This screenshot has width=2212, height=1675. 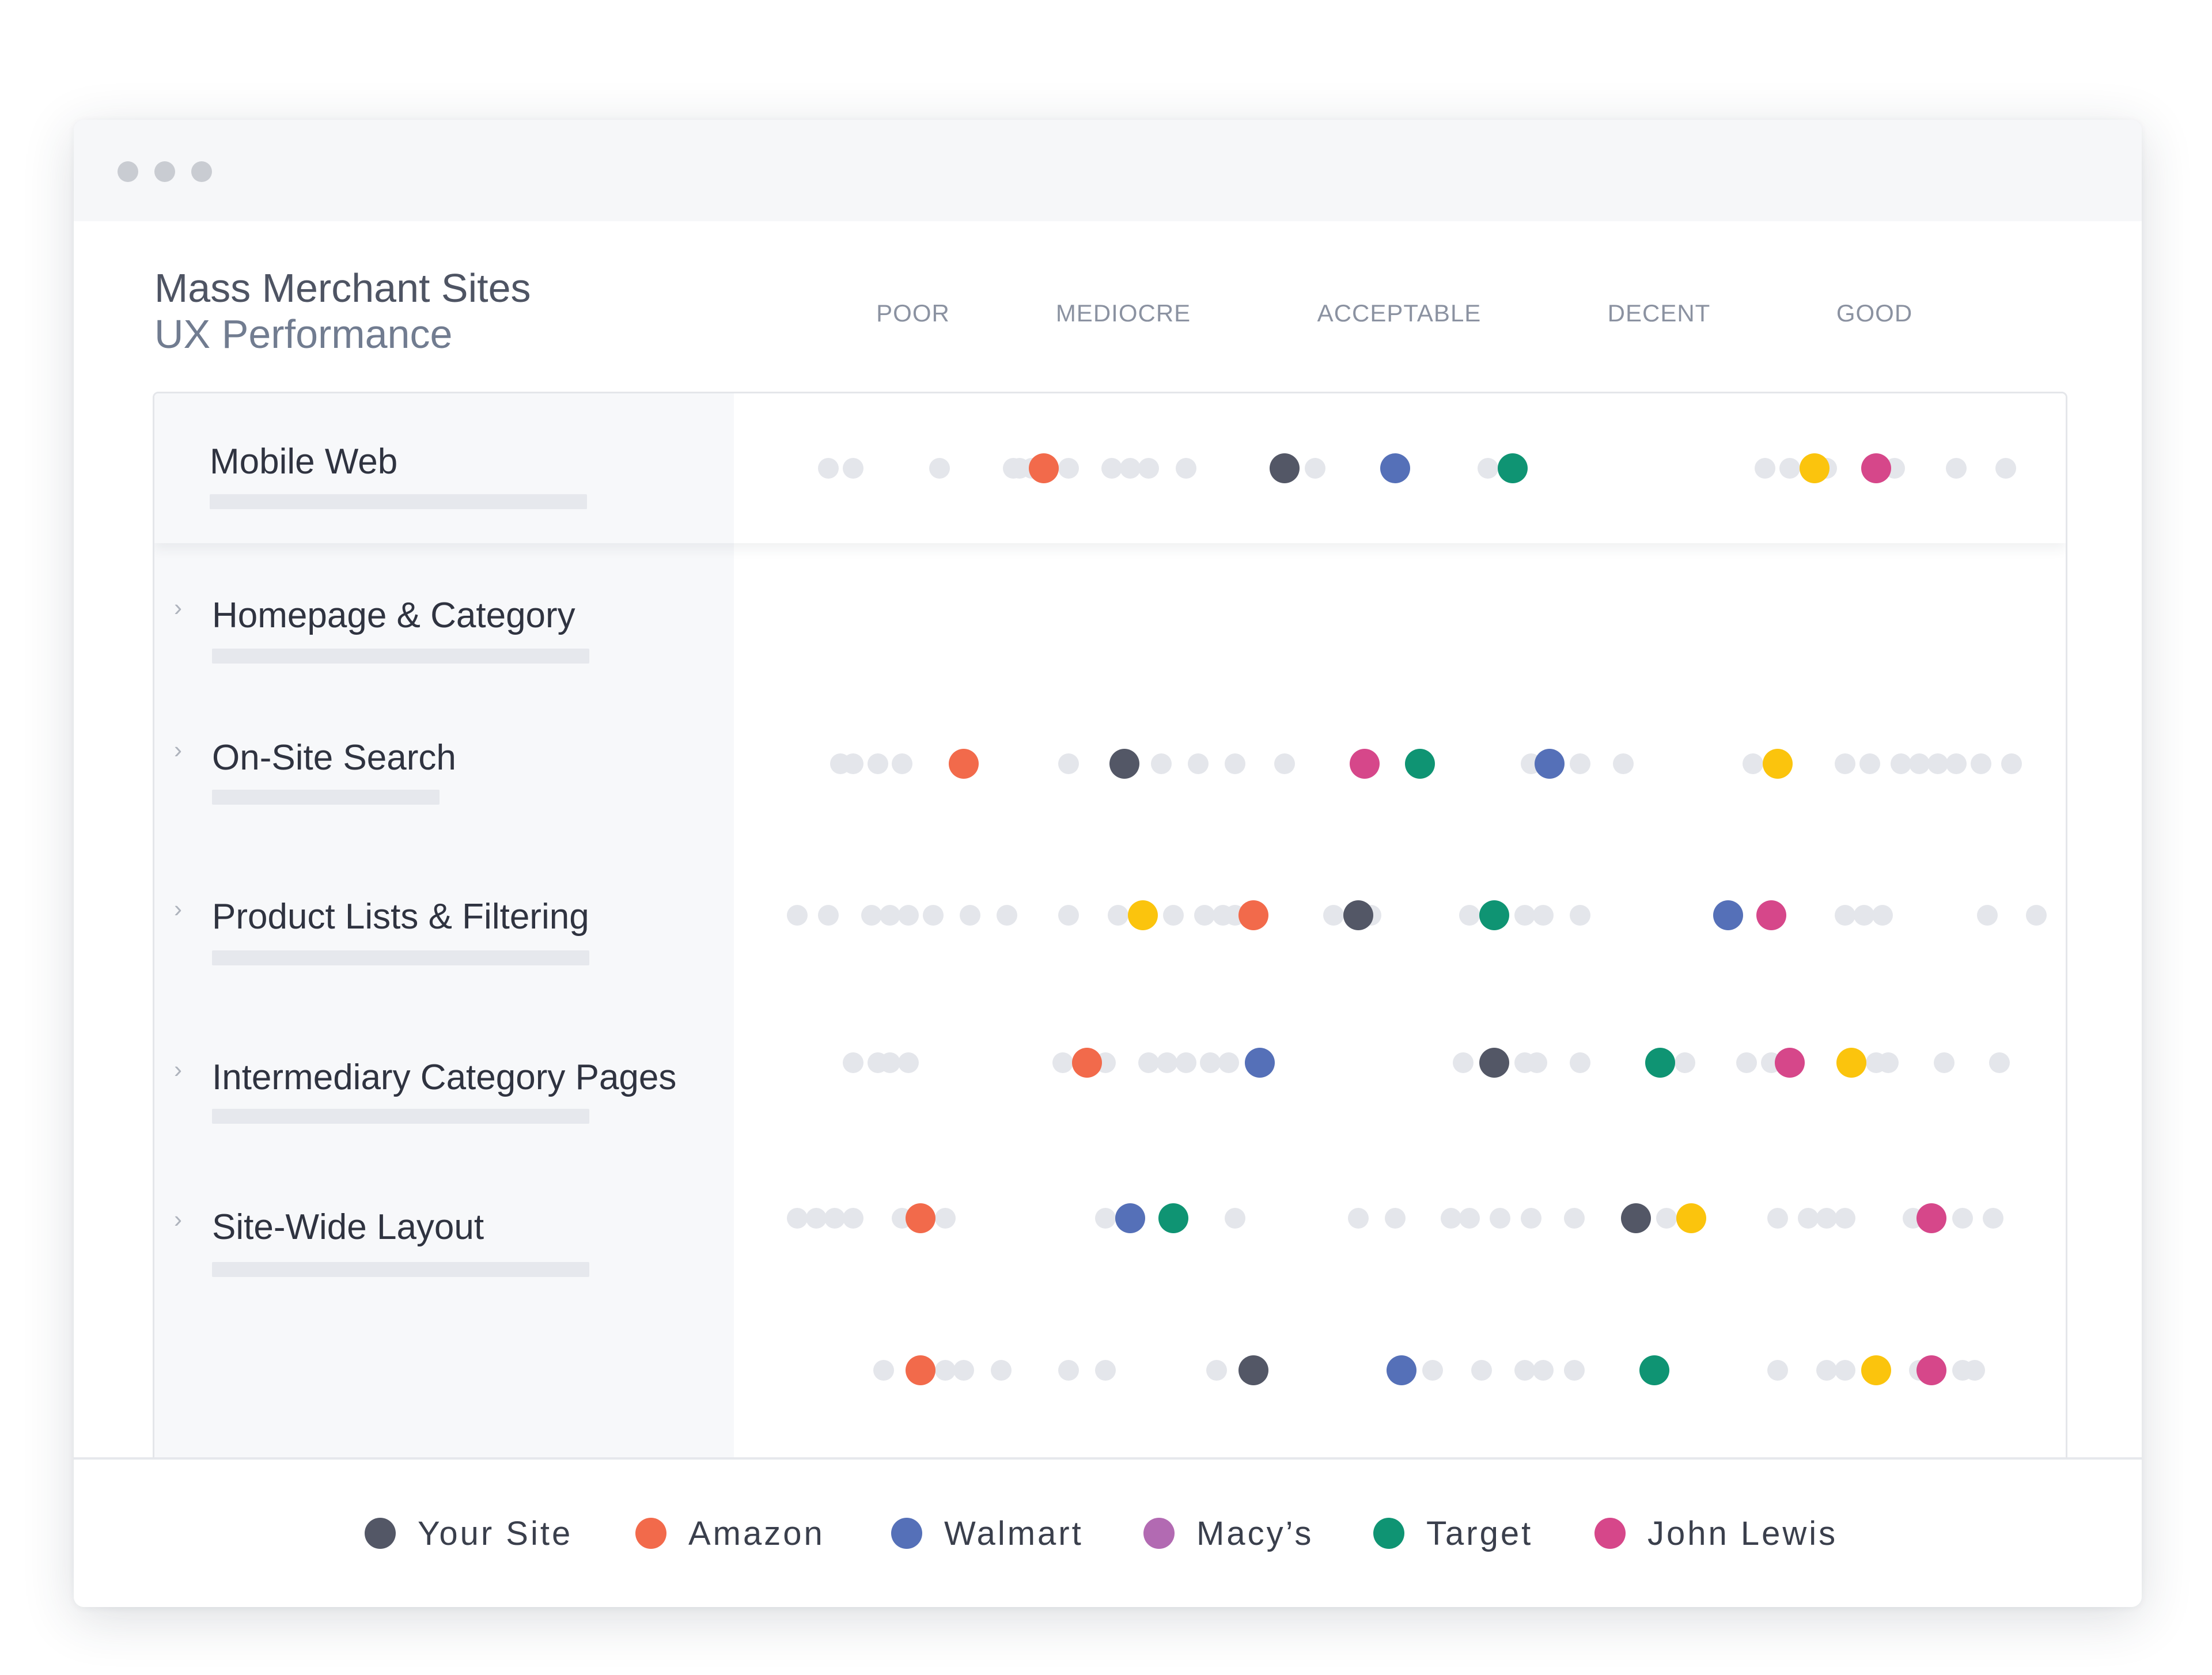 What do you see at coordinates (1255, 1533) in the screenshot?
I see `legend-label: Macy’s` at bounding box center [1255, 1533].